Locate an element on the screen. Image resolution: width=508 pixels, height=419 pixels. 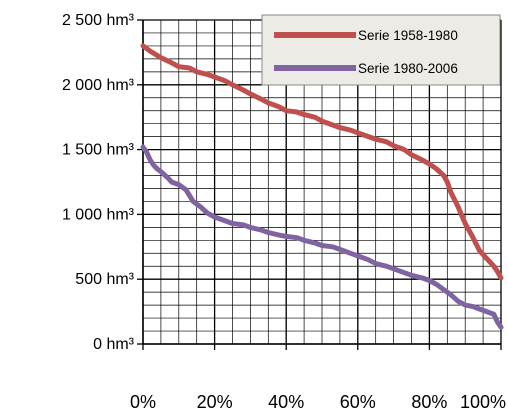
legend-label-serie-1958-1980: Serie 1958-1980 is located at coordinates (408, 35).